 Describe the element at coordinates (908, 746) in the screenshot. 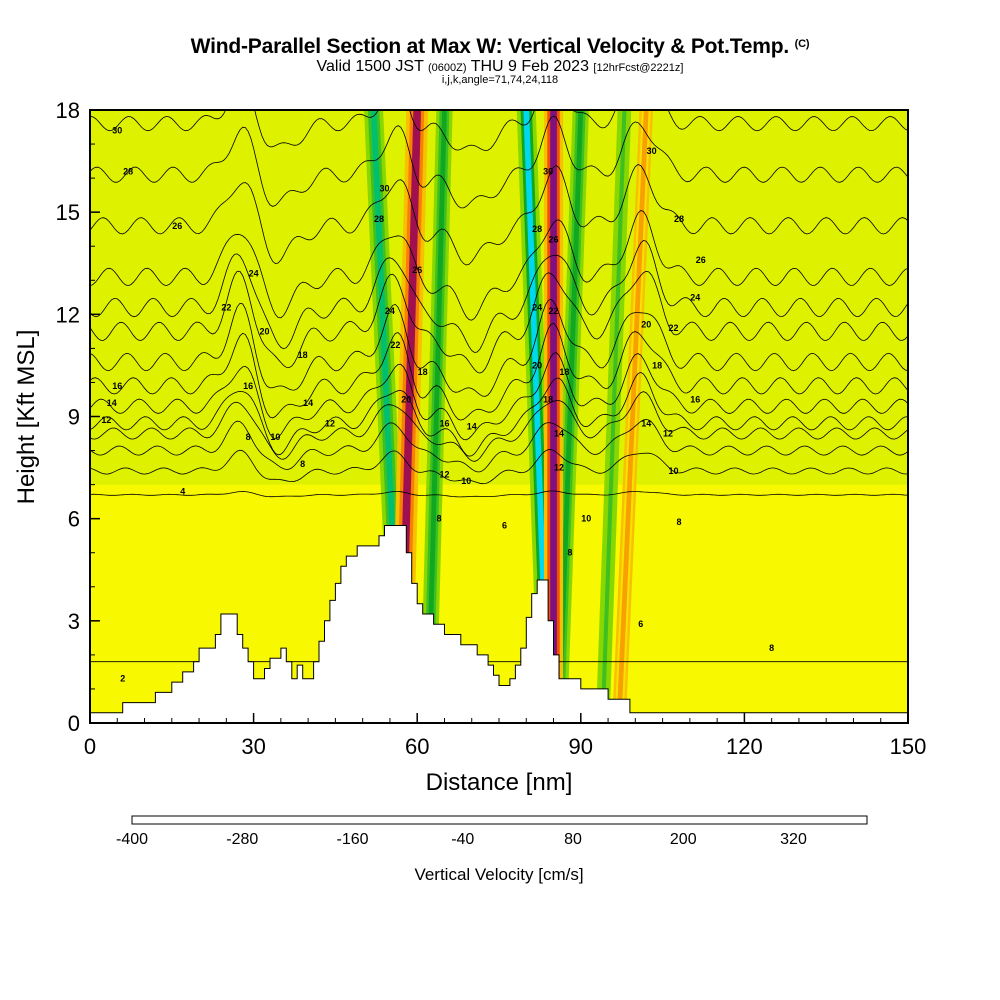

I see `x-tick-label: 150` at that location.